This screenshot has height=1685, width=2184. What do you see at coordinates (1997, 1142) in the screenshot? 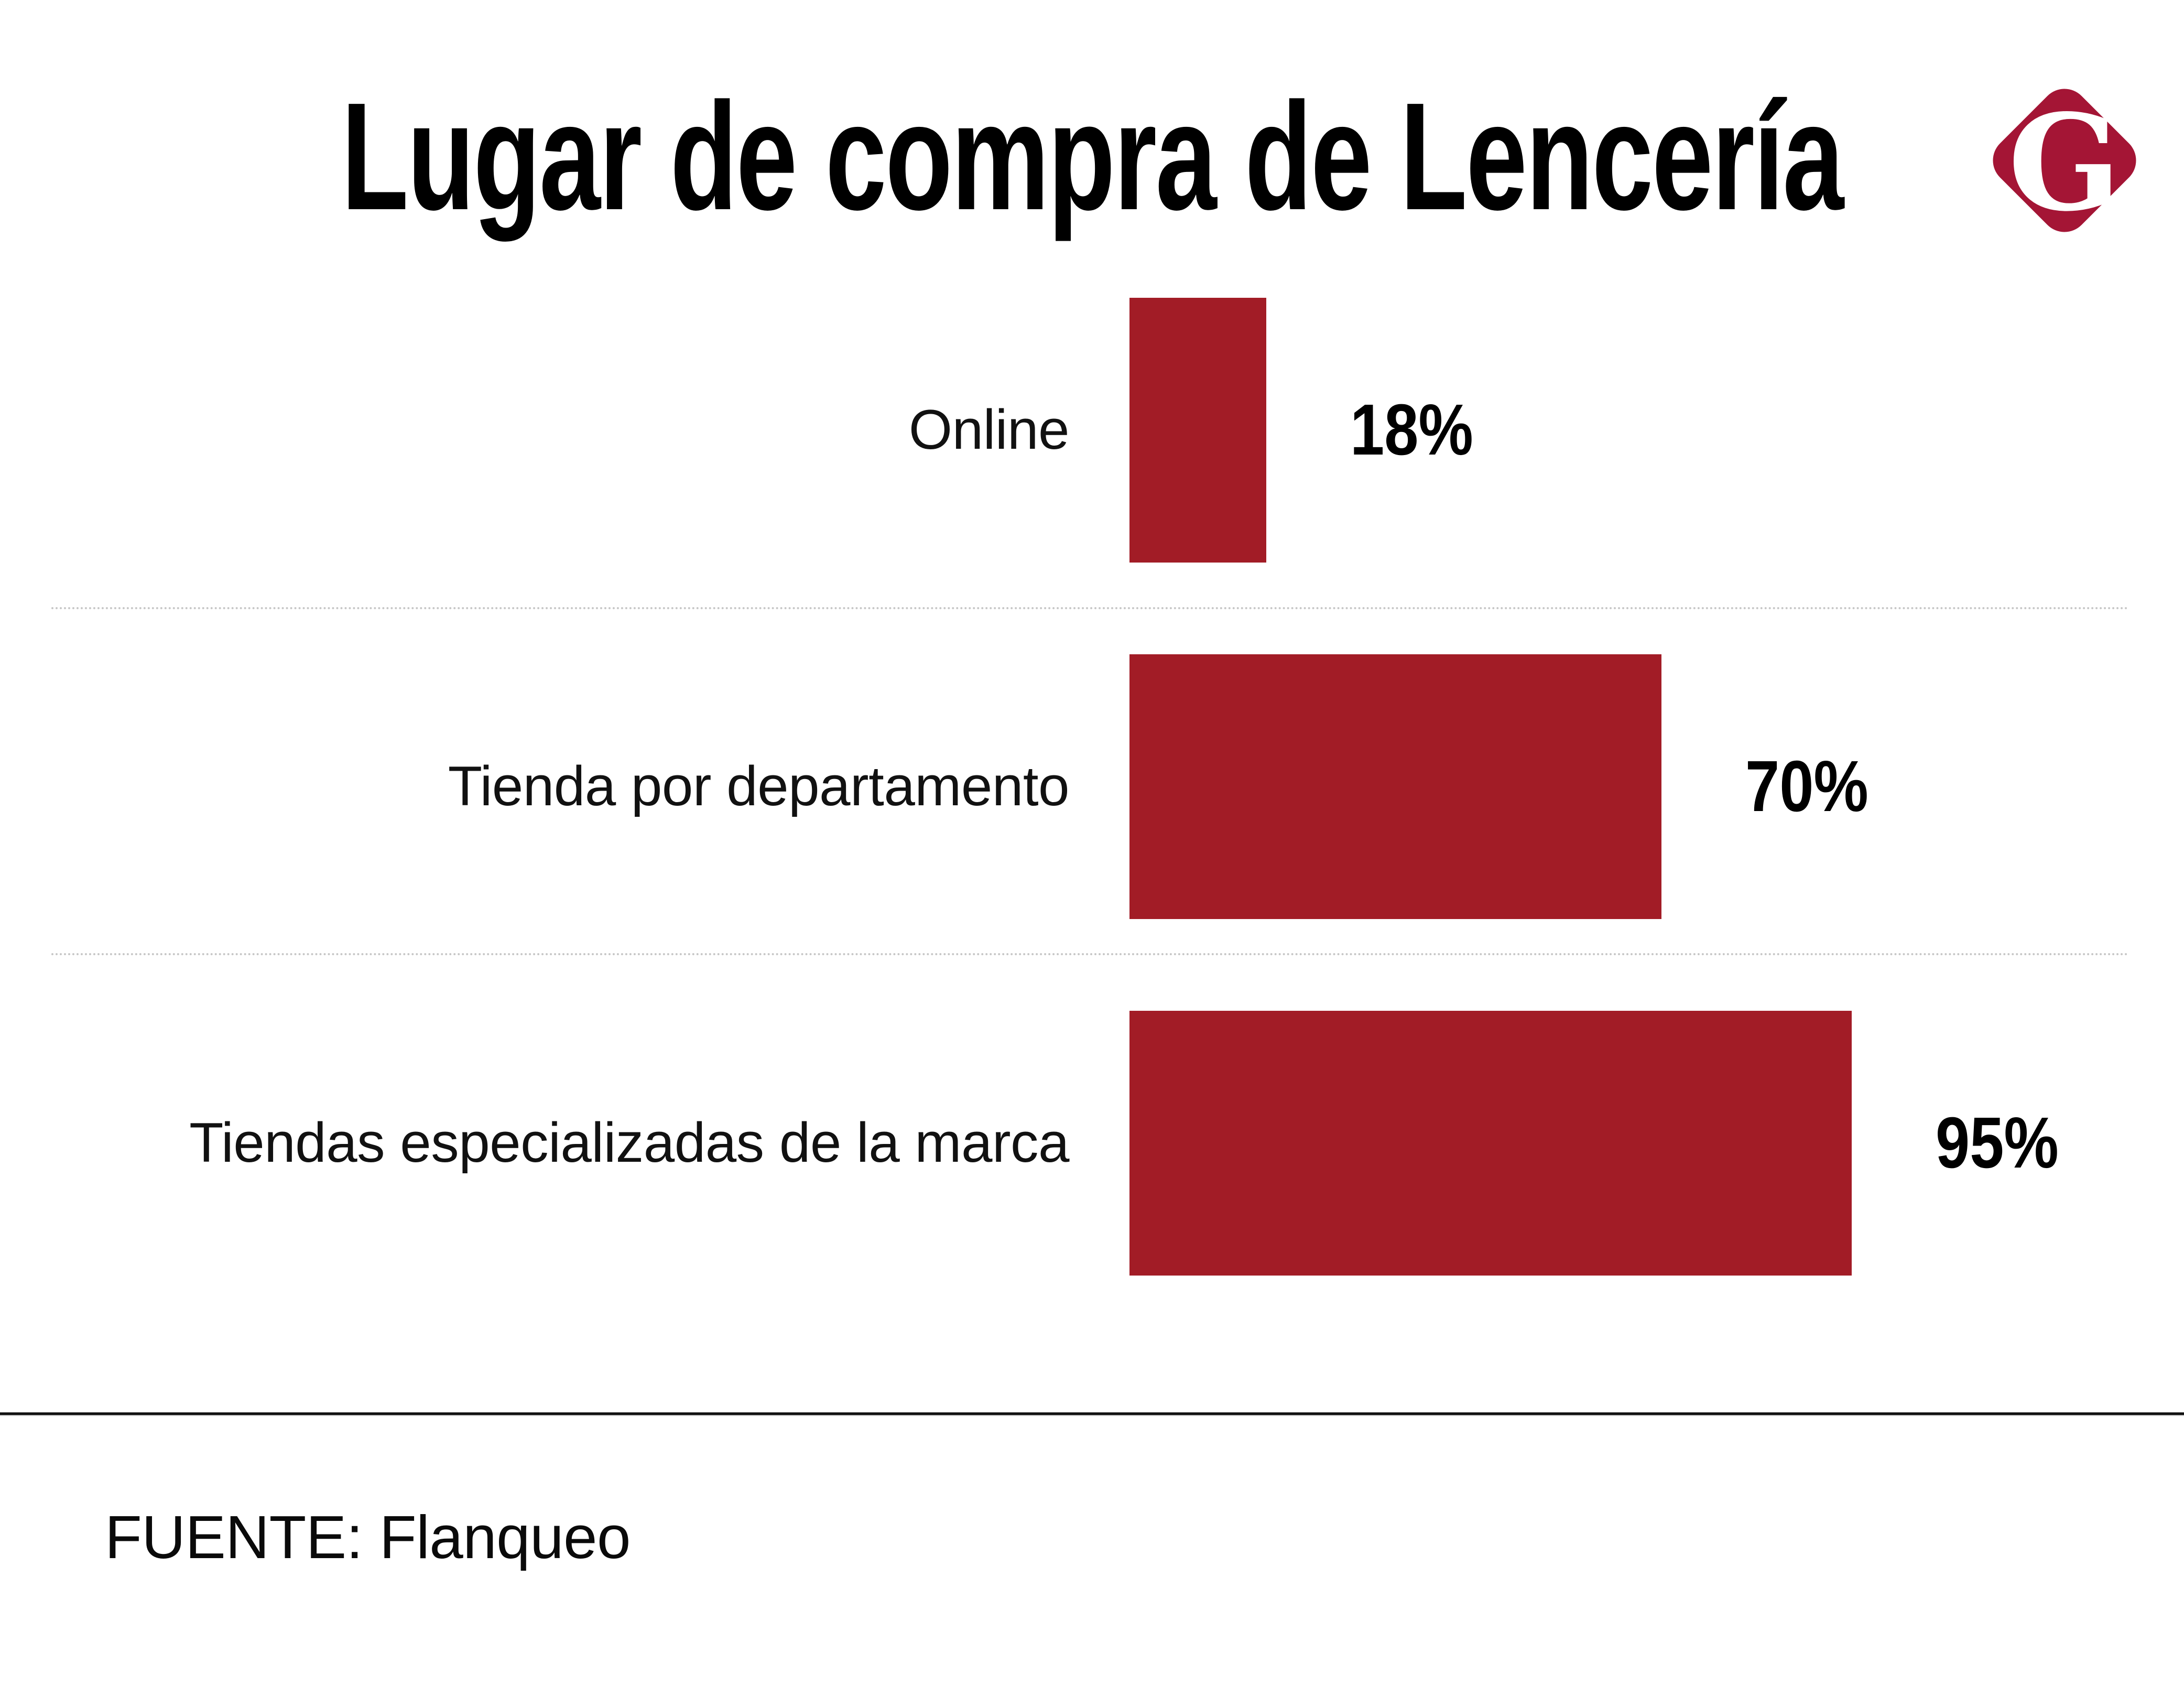
I see `value-label: 95%` at bounding box center [1997, 1142].